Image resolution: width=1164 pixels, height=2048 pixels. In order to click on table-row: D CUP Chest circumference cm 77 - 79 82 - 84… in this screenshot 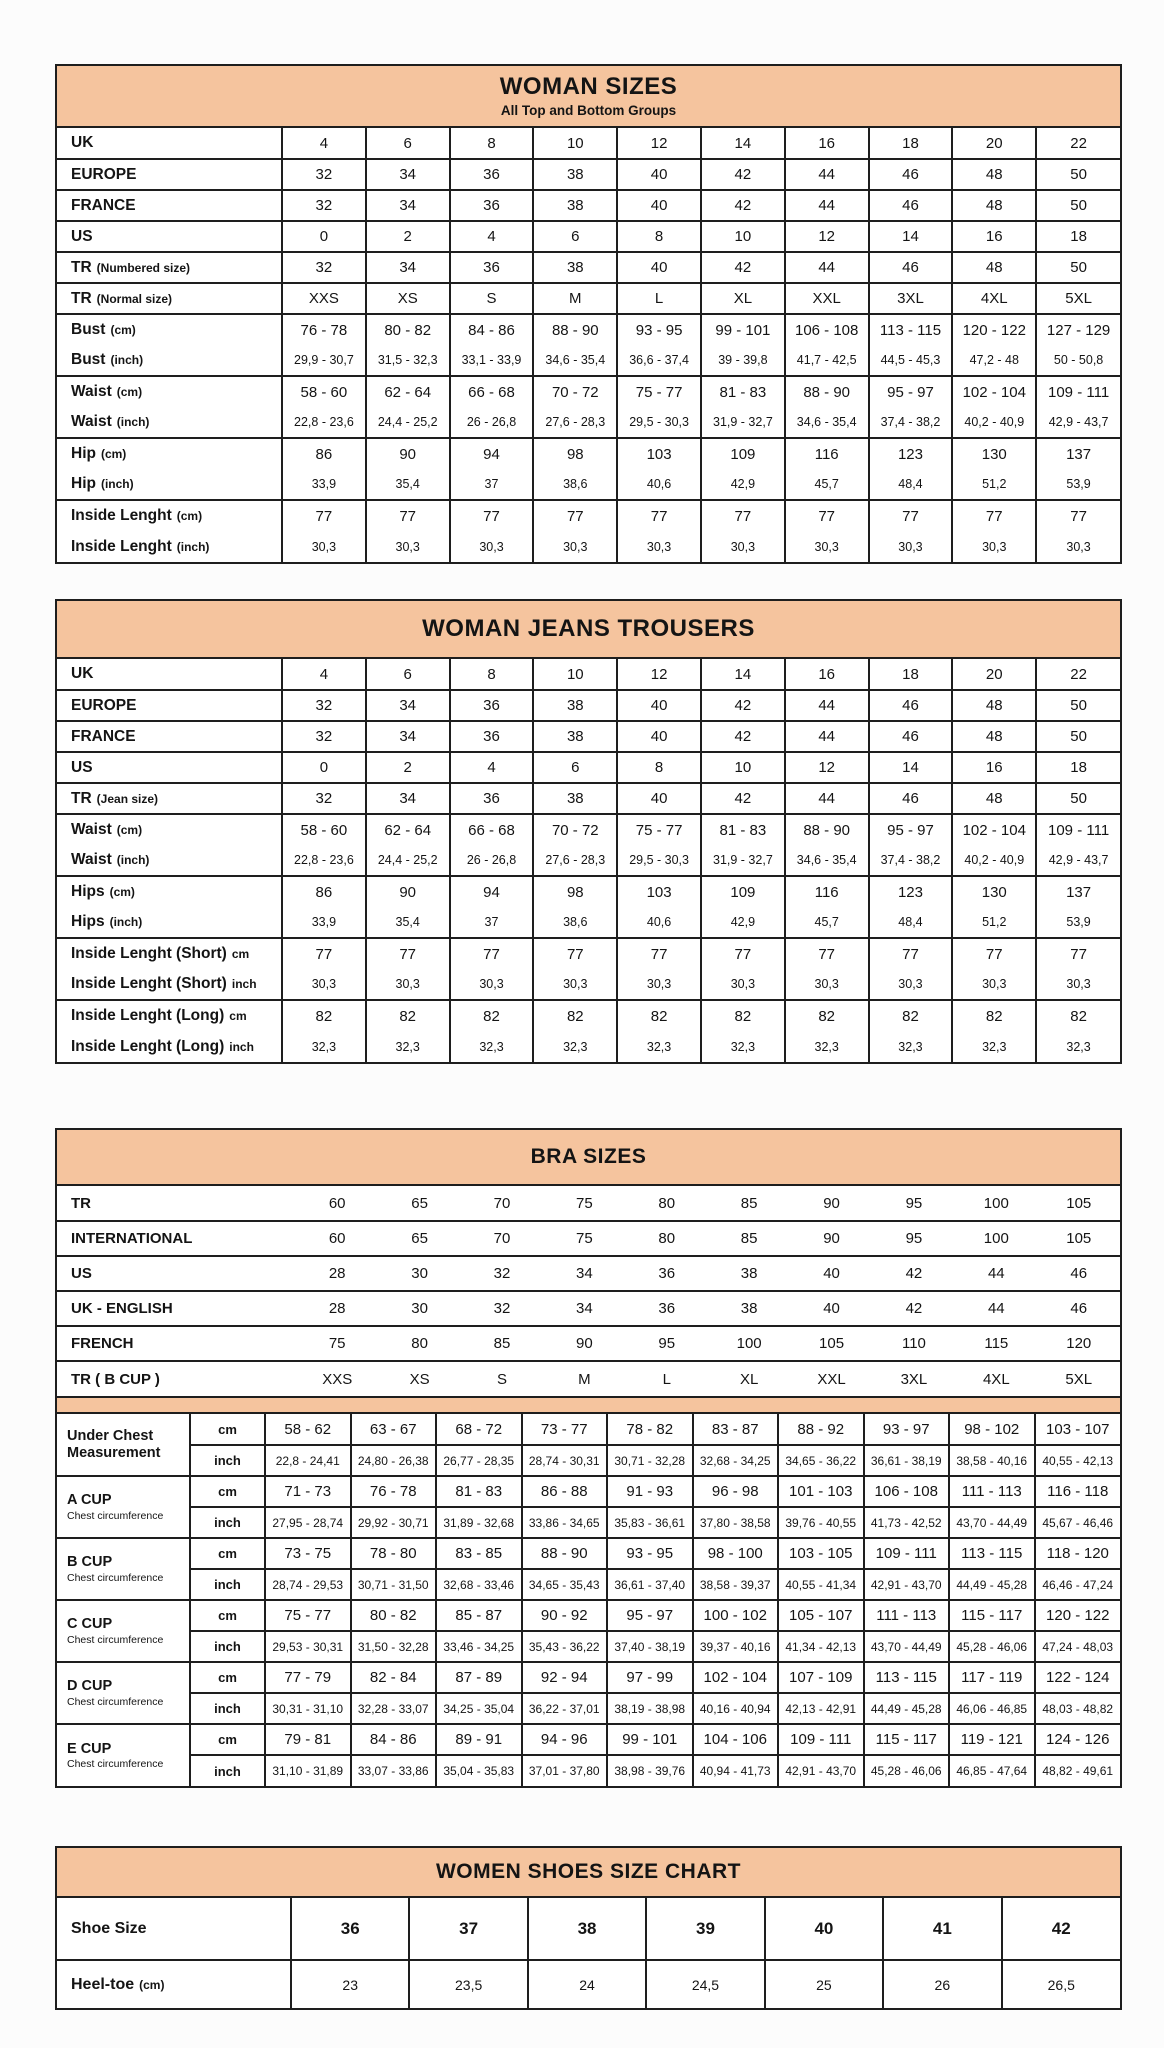, I will do `click(588, 1692)`.